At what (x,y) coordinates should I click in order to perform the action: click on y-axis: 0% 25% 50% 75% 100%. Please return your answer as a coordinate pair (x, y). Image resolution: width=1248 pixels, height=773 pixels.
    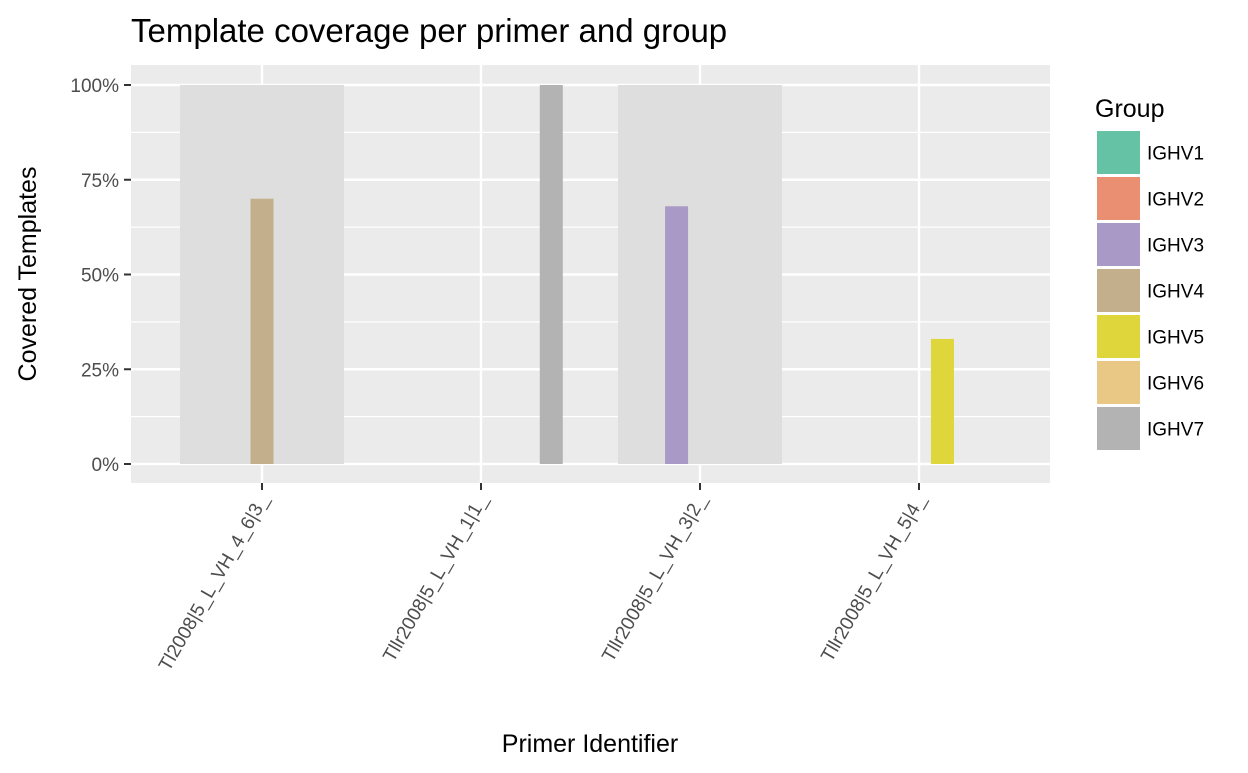
    Looking at the image, I should click on (100, 276).